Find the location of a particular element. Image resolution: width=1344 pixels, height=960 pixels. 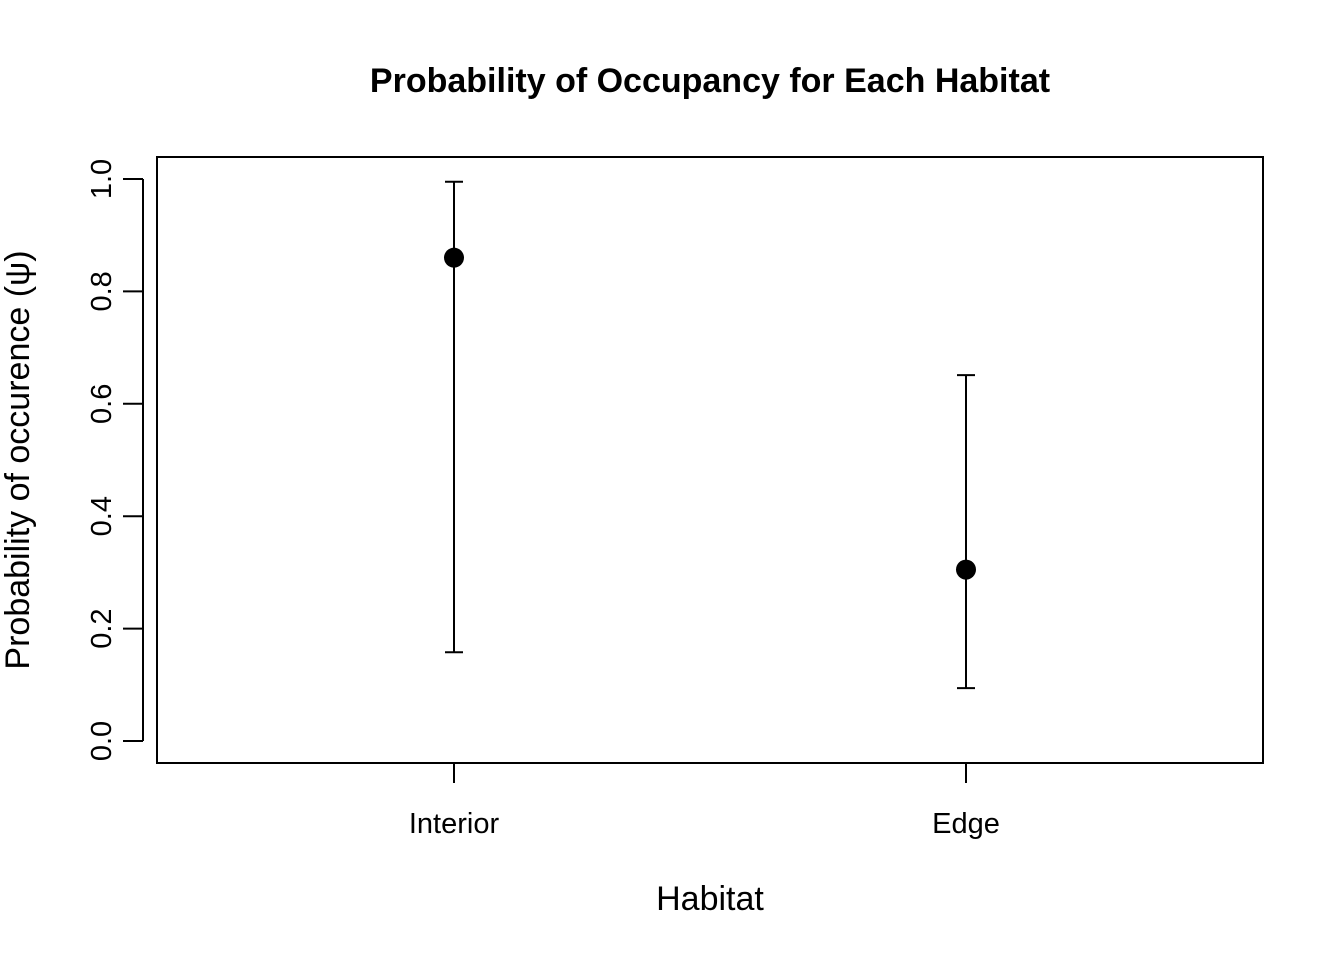

y-tick-label: 0.6 is located at coordinates (102, 404).